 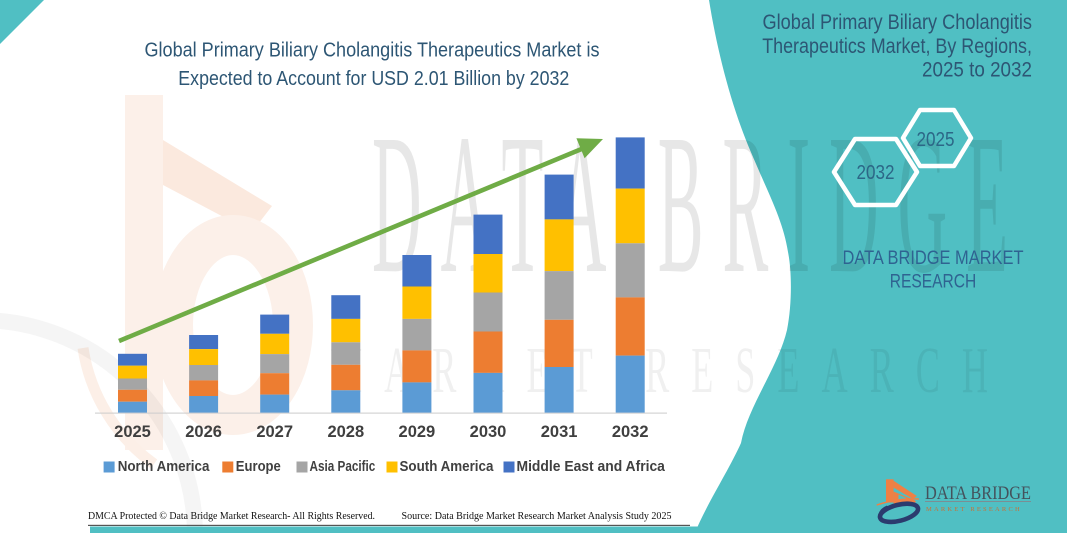 What do you see at coordinates (488, 432) in the screenshot?
I see `svg-text: 2030` at bounding box center [488, 432].